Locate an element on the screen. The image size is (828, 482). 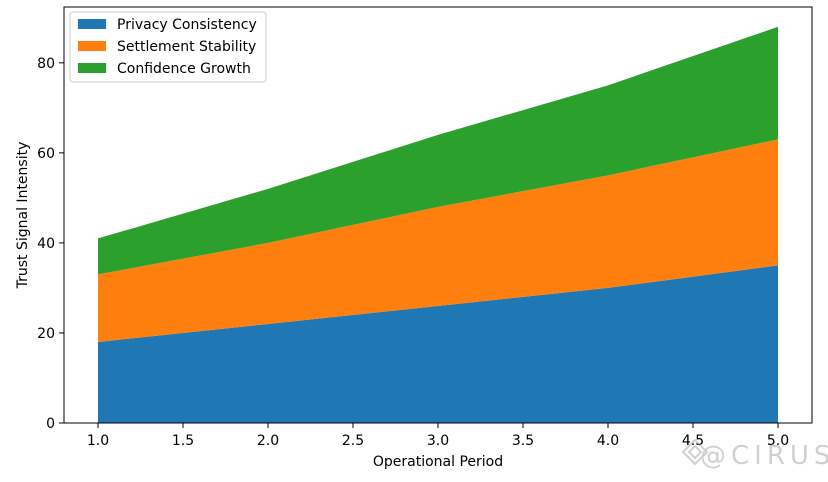
x-axis-label: Operational Period is located at coordinates (438, 462).